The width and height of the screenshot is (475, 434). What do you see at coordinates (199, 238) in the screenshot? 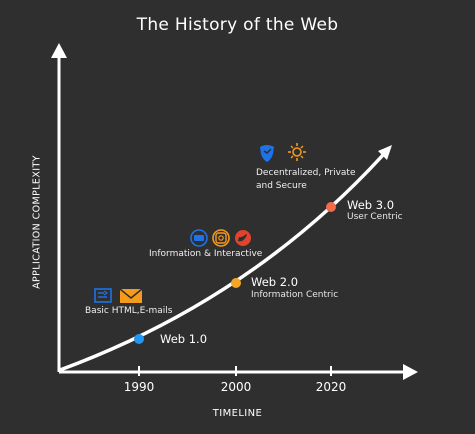
I see `facebook-icon` at bounding box center [199, 238].